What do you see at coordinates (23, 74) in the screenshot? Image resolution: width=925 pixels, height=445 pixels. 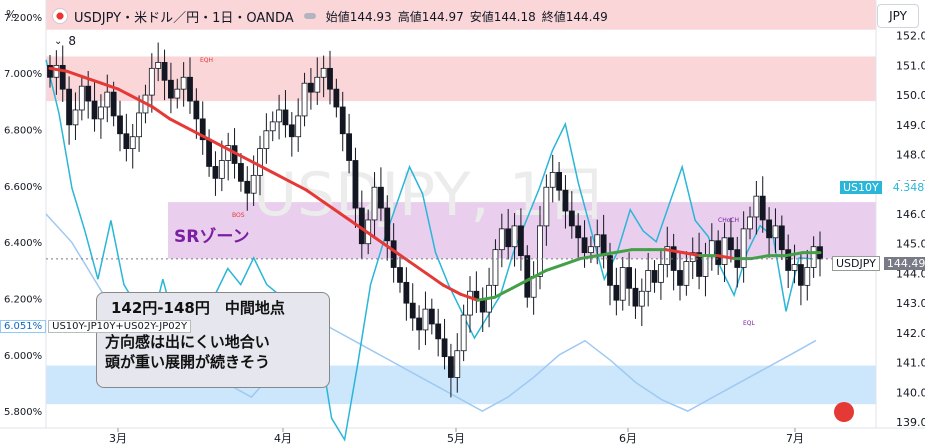 I see `left-tick-1: 7.000%` at bounding box center [23, 74].